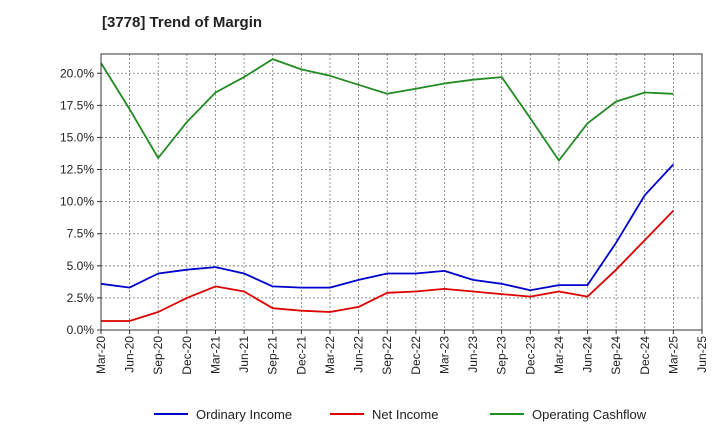  Describe the element at coordinates (81, 234) in the screenshot. I see `y-tick-label: 7.5%` at that location.